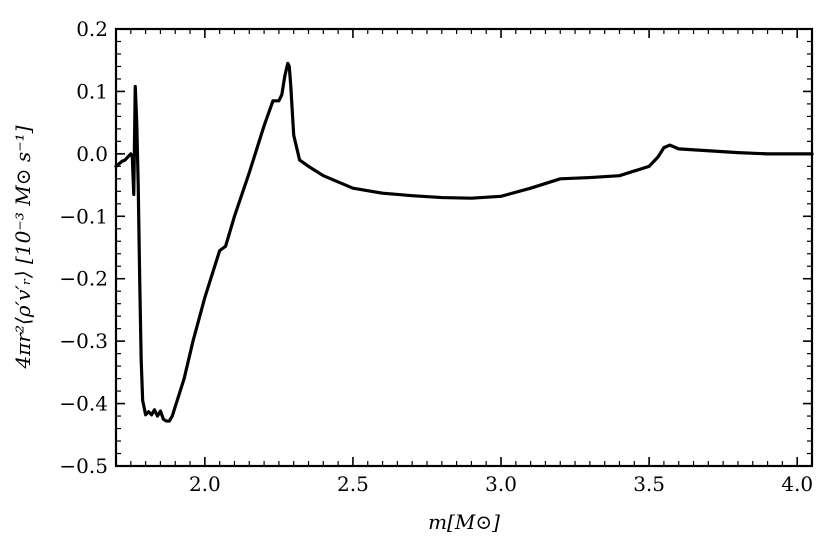 The image size is (830, 557). I want to click on y-axis-label: 4πr²⟨ρ′v′ᵣ⟩ [10⁻³ M⊙ s⁻¹], so click(23, 247).